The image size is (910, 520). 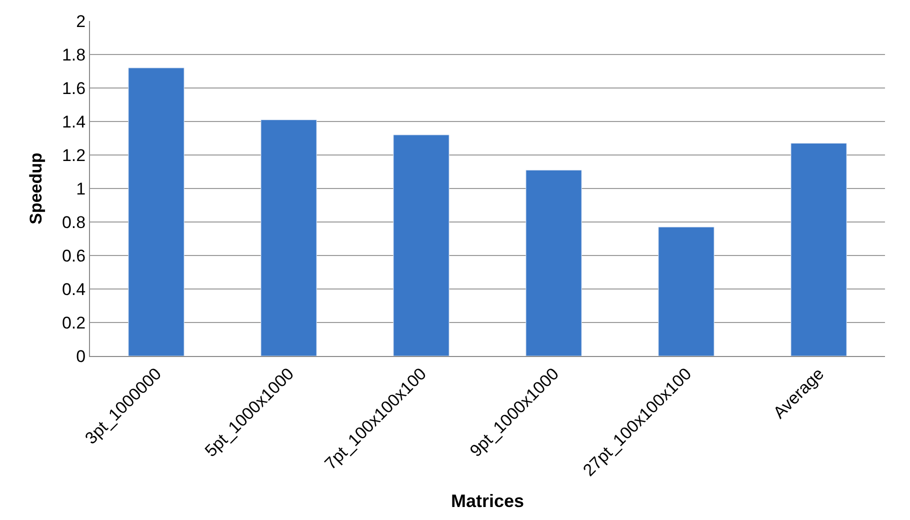 I want to click on y-tick-label: 1.6, so click(x=74, y=88).